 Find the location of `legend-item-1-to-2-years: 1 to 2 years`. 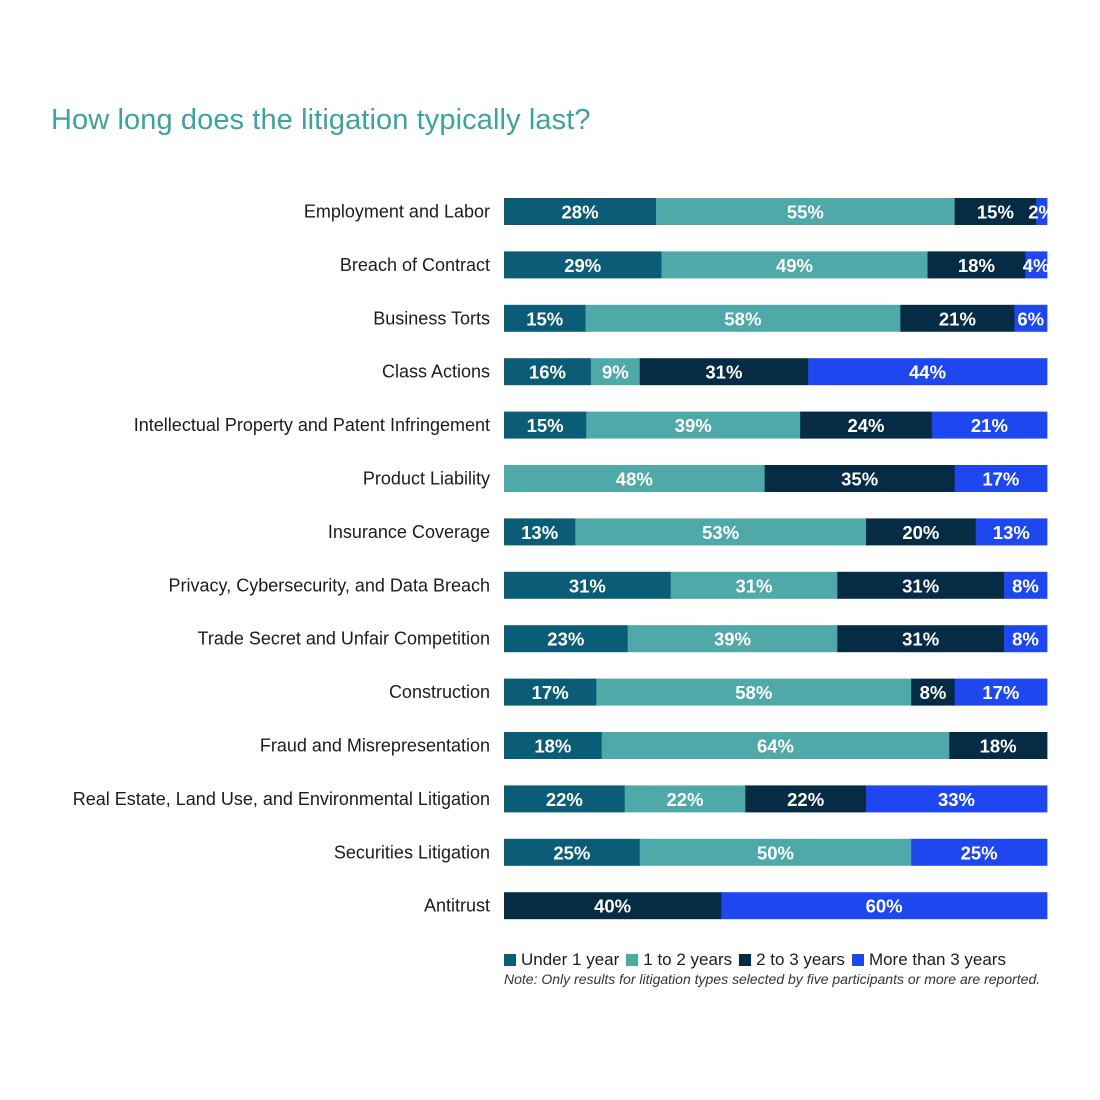

legend-item-1-to-2-years: 1 to 2 years is located at coordinates (679, 960).